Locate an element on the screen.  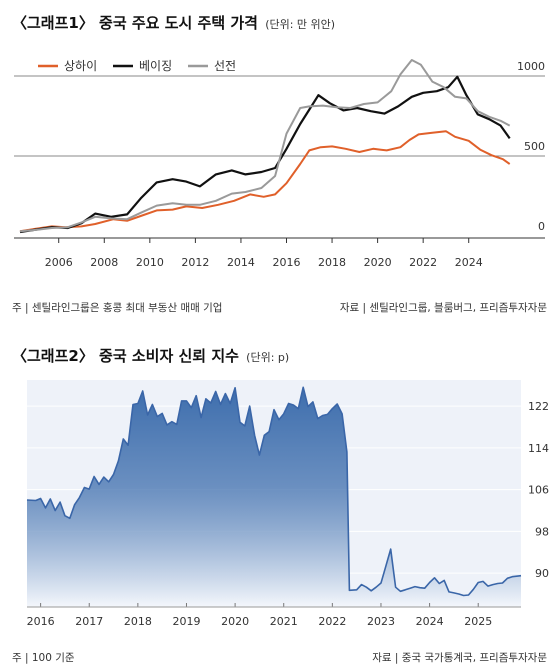
y-tick-90: 90 is located at coordinates (542, 573).